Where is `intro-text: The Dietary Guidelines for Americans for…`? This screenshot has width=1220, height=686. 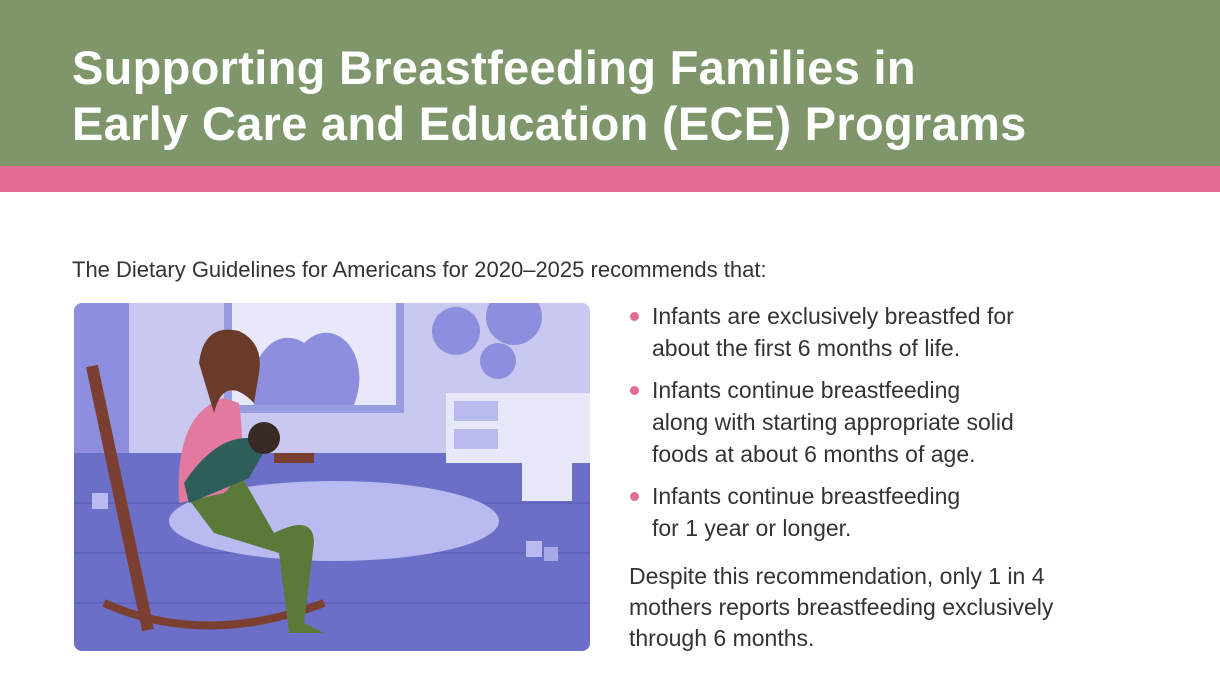
intro-text: The Dietary Guidelines for Americans for… is located at coordinates (419, 269).